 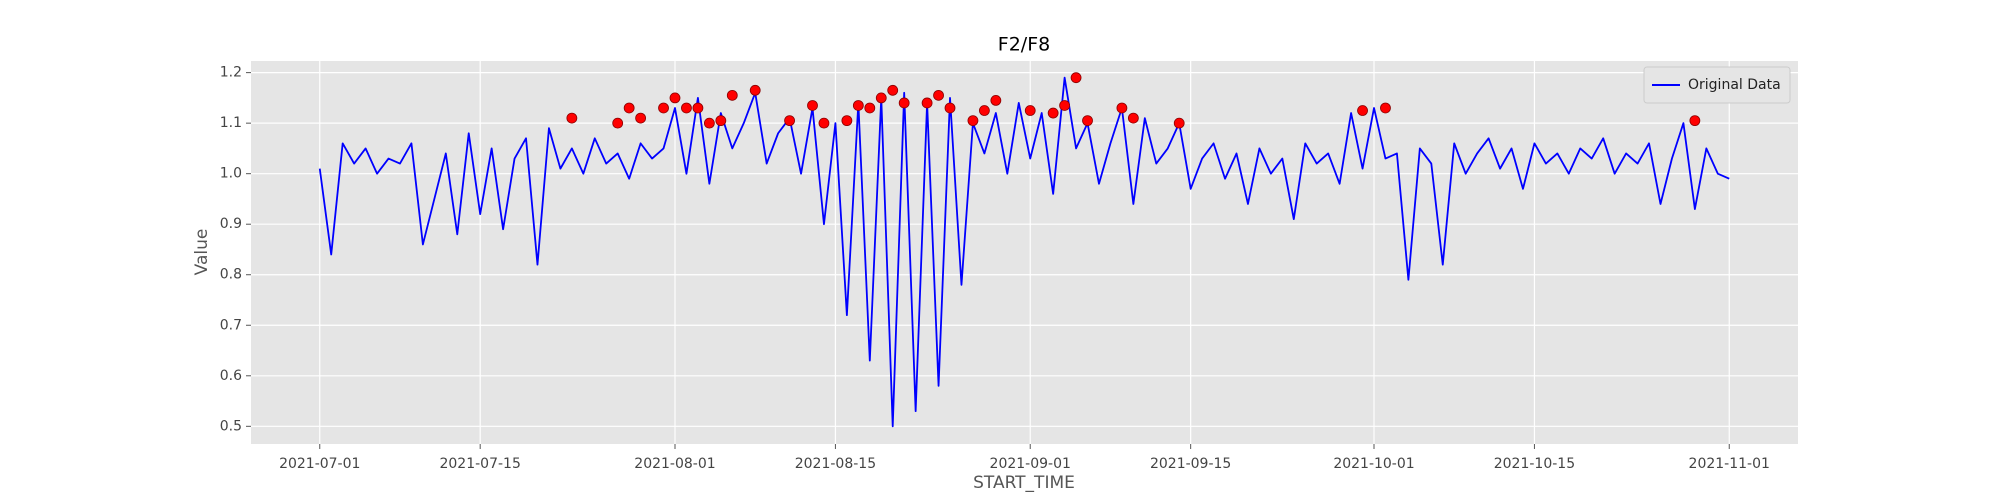 What do you see at coordinates (231, 275) in the screenshot?
I see `y-tick-label: 0.8` at bounding box center [231, 275].